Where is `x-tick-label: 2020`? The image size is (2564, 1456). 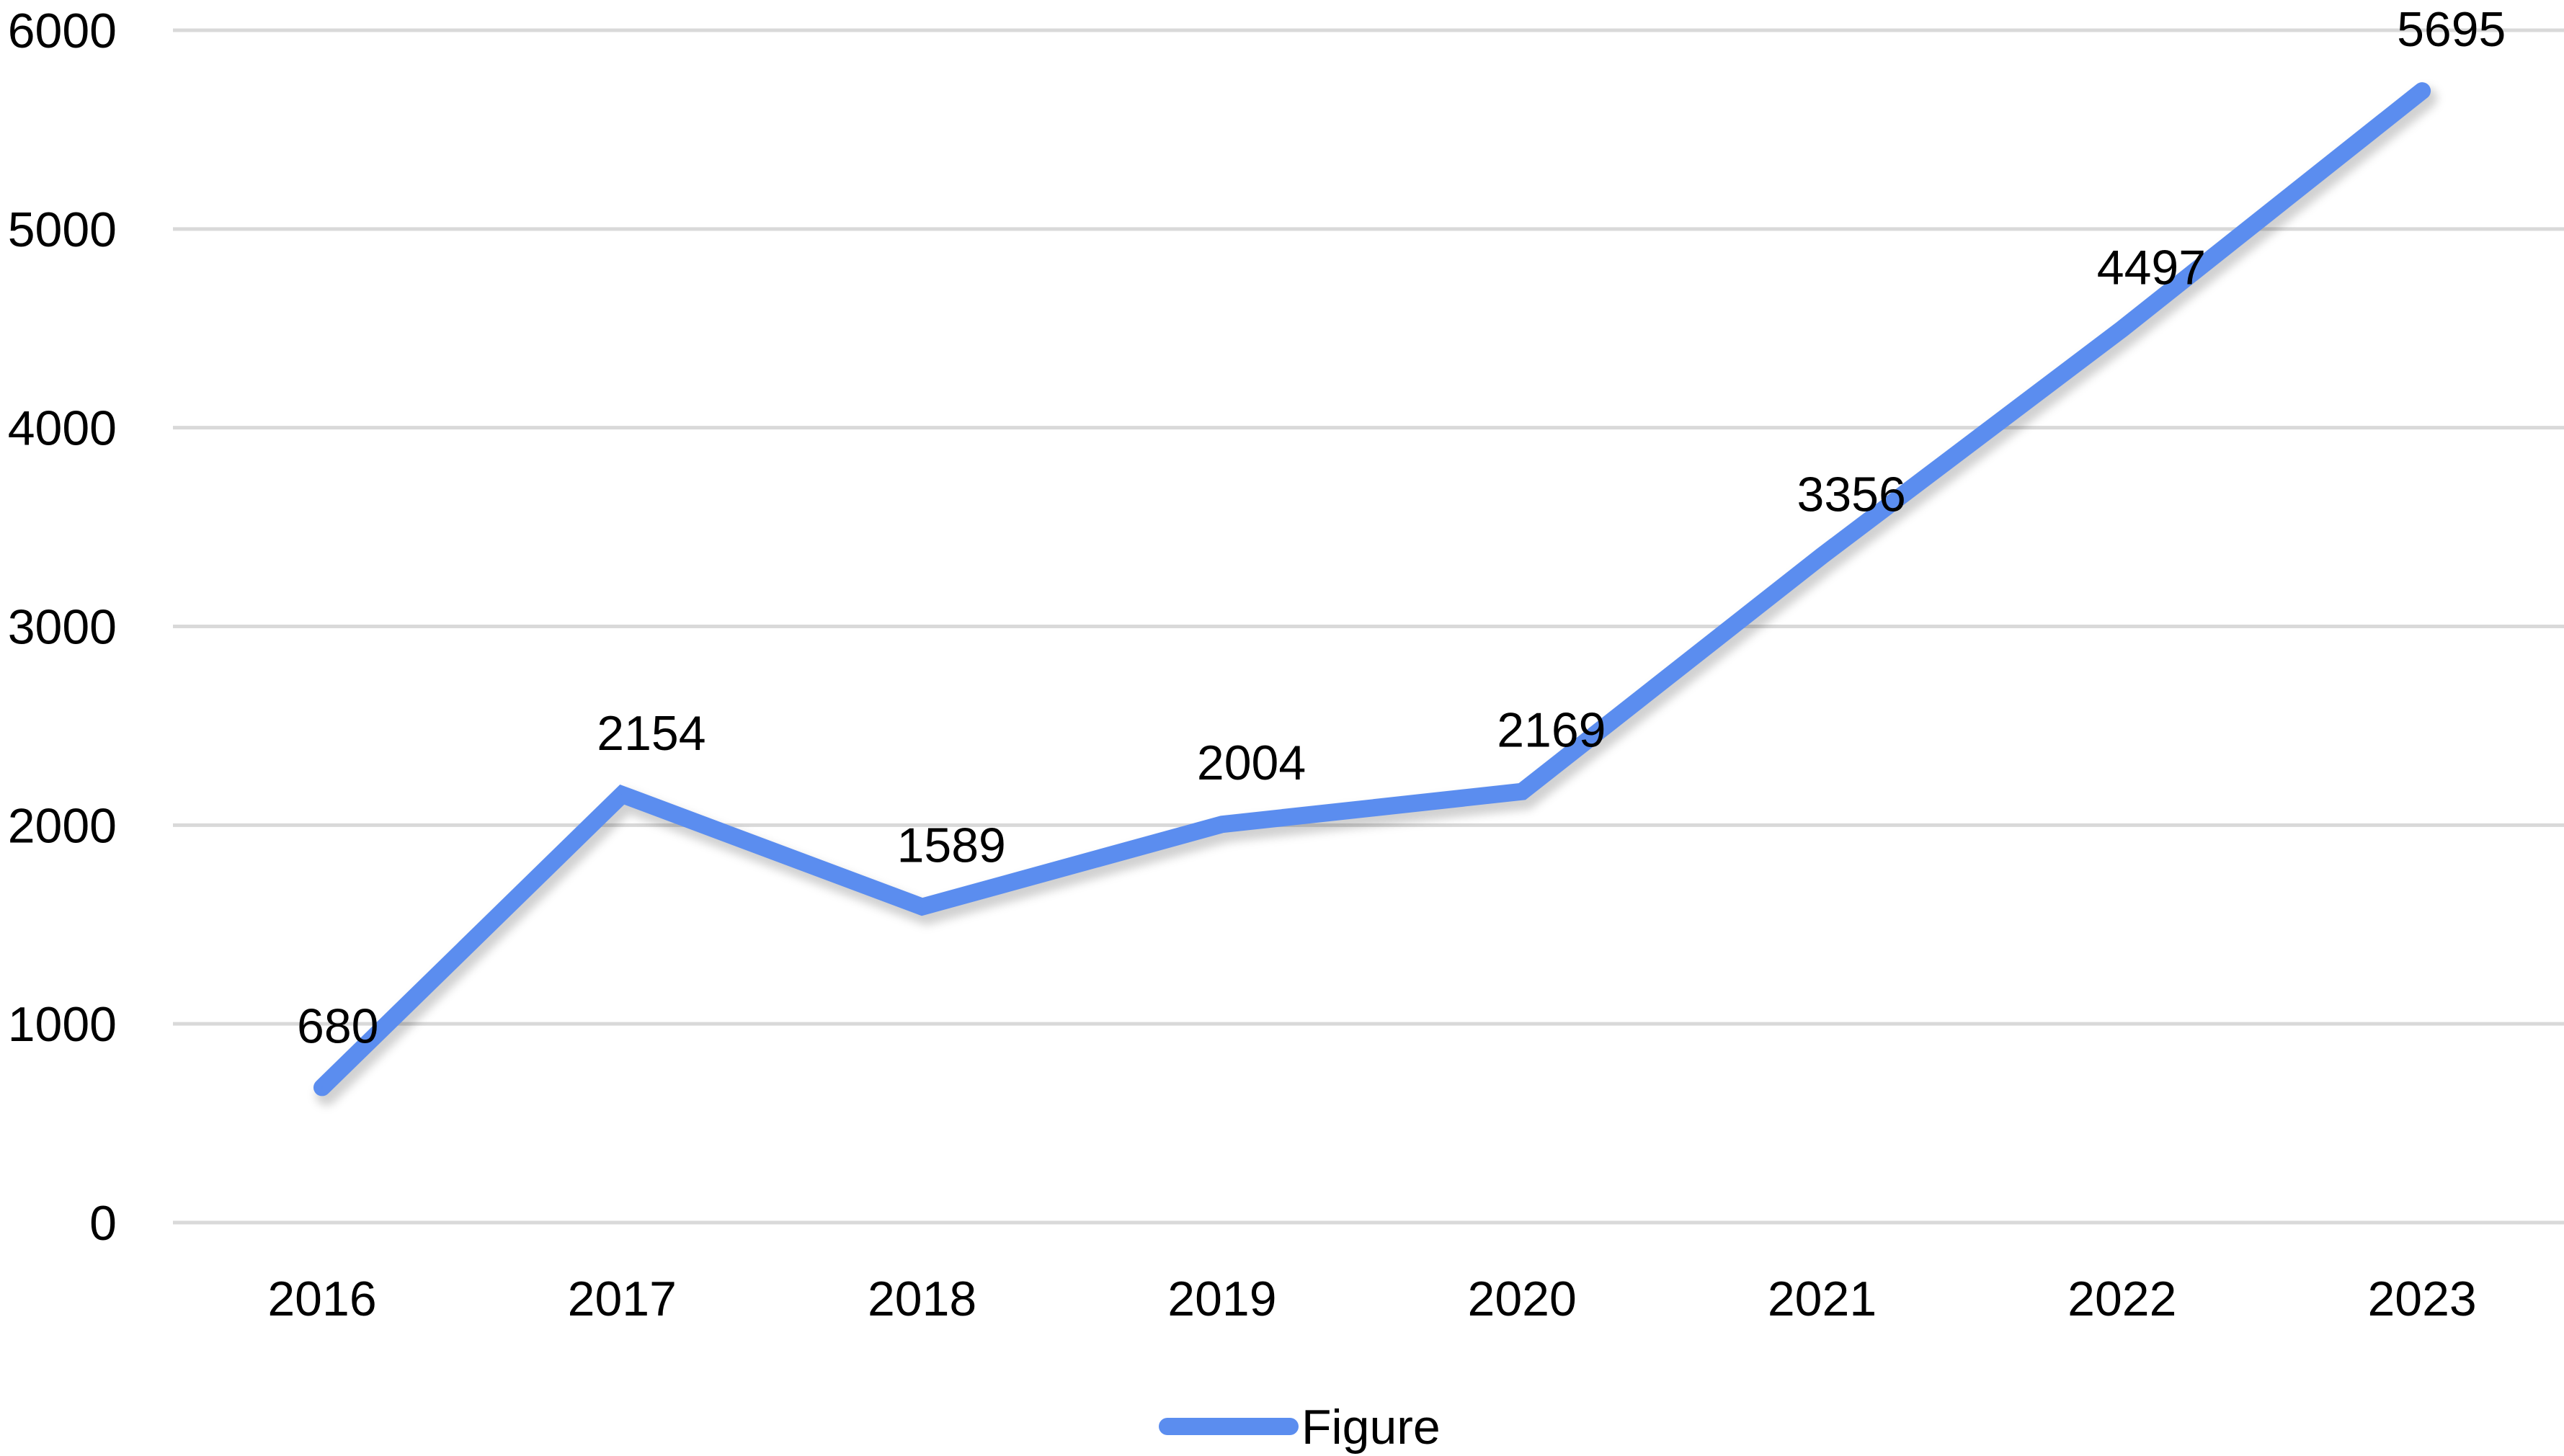 x-tick-label: 2020 is located at coordinates (1522, 1299).